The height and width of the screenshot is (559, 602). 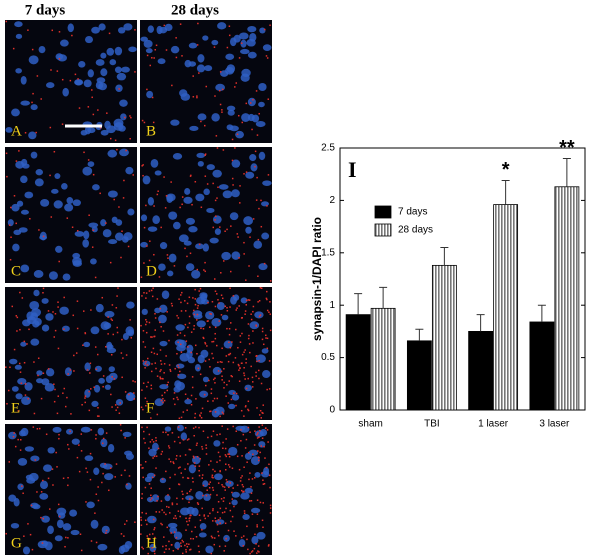 What do you see at coordinates (151, 271) in the screenshot?
I see `panel-label: D` at bounding box center [151, 271].